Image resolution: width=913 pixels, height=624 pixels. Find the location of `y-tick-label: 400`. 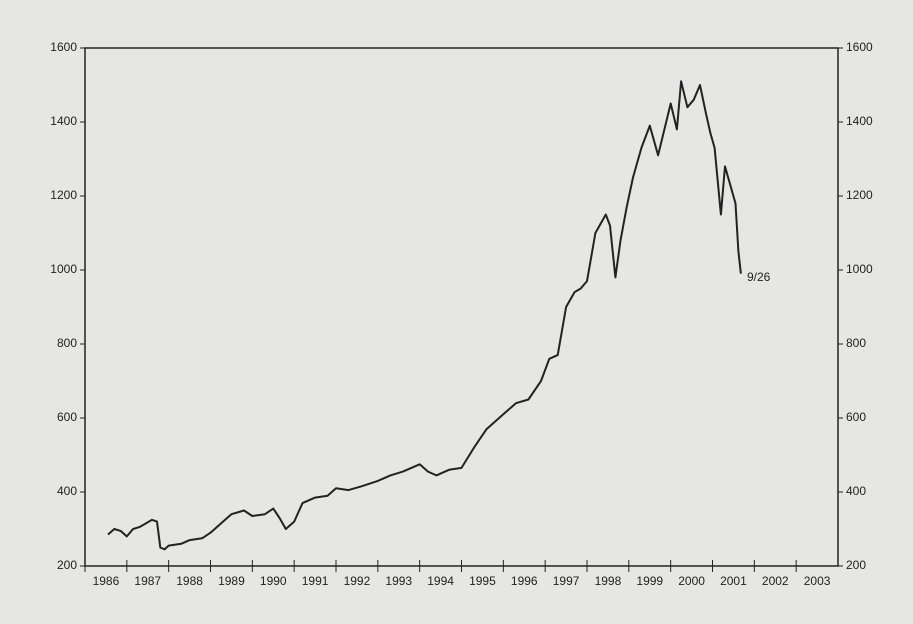

y-tick-label: 400 is located at coordinates (67, 491).